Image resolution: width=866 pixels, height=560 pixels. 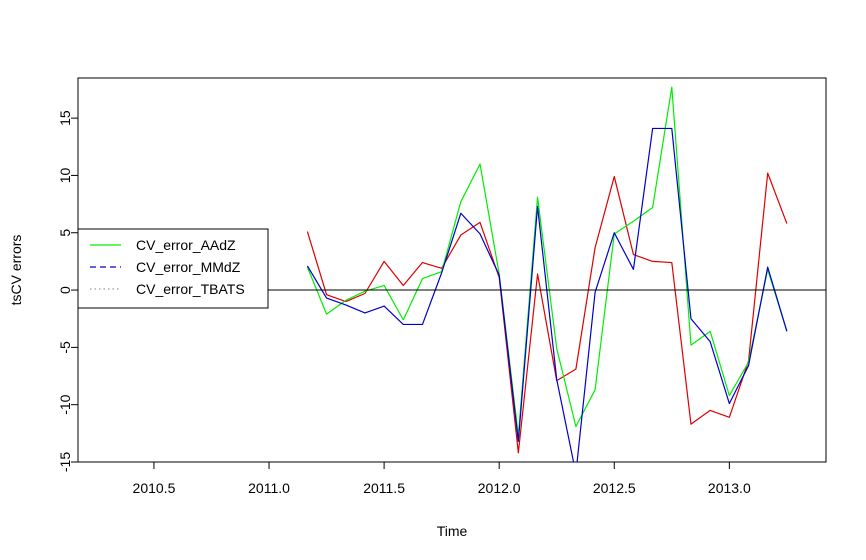 I want to click on legend-label: CV_error_TBATS, so click(x=190, y=289).